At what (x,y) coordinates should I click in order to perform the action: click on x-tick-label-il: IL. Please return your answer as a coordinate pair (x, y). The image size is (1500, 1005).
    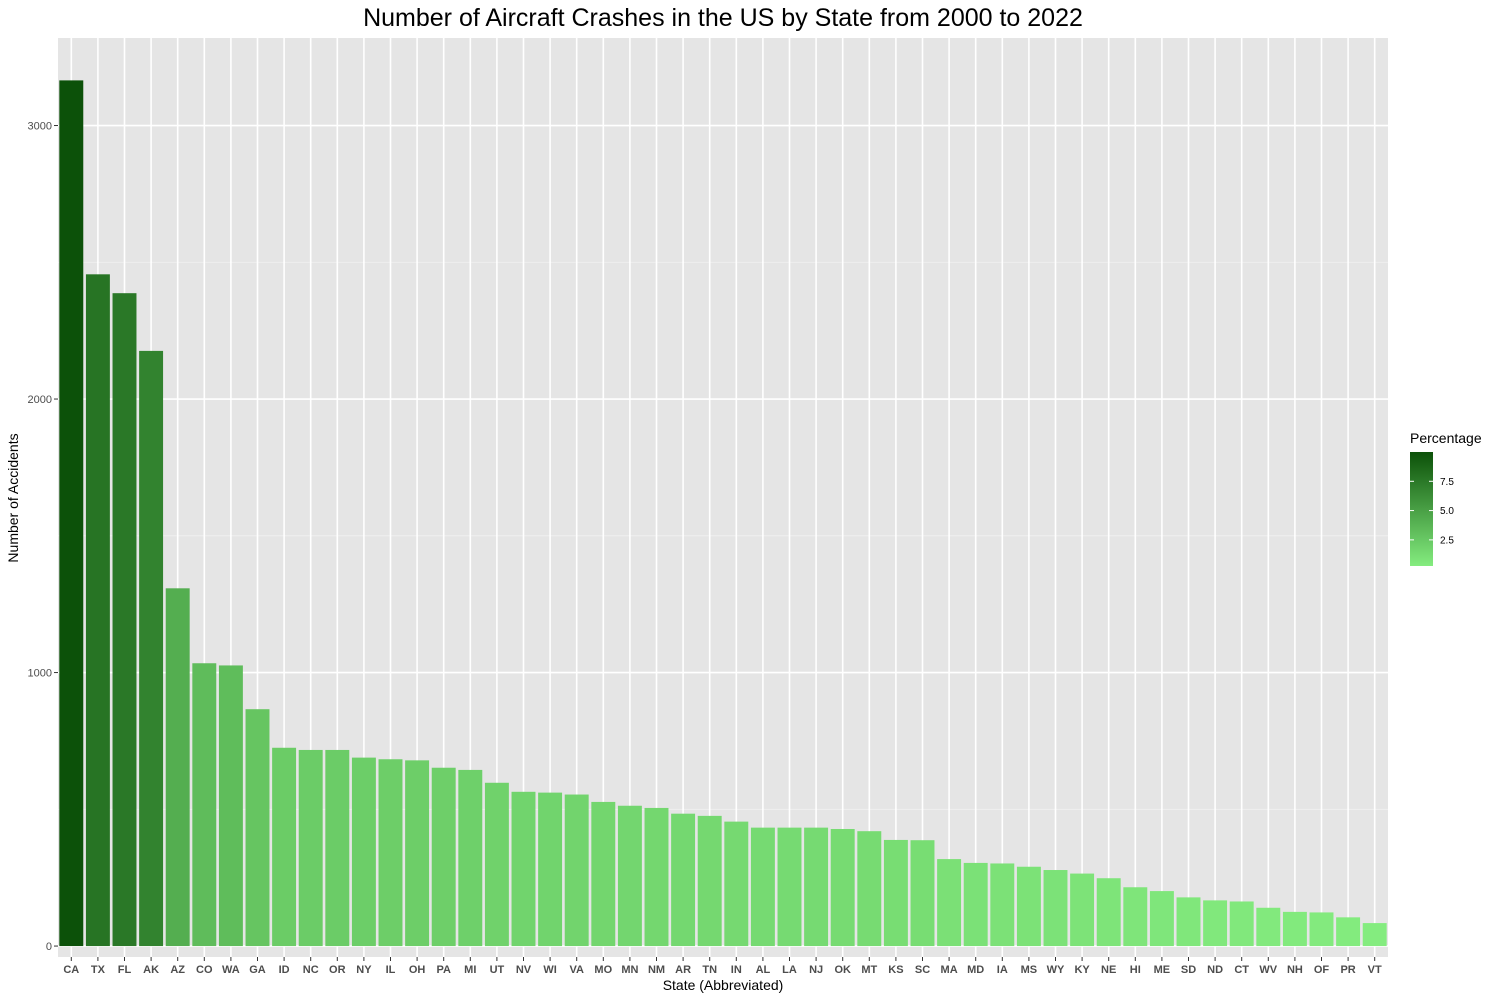
    Looking at the image, I should click on (391, 970).